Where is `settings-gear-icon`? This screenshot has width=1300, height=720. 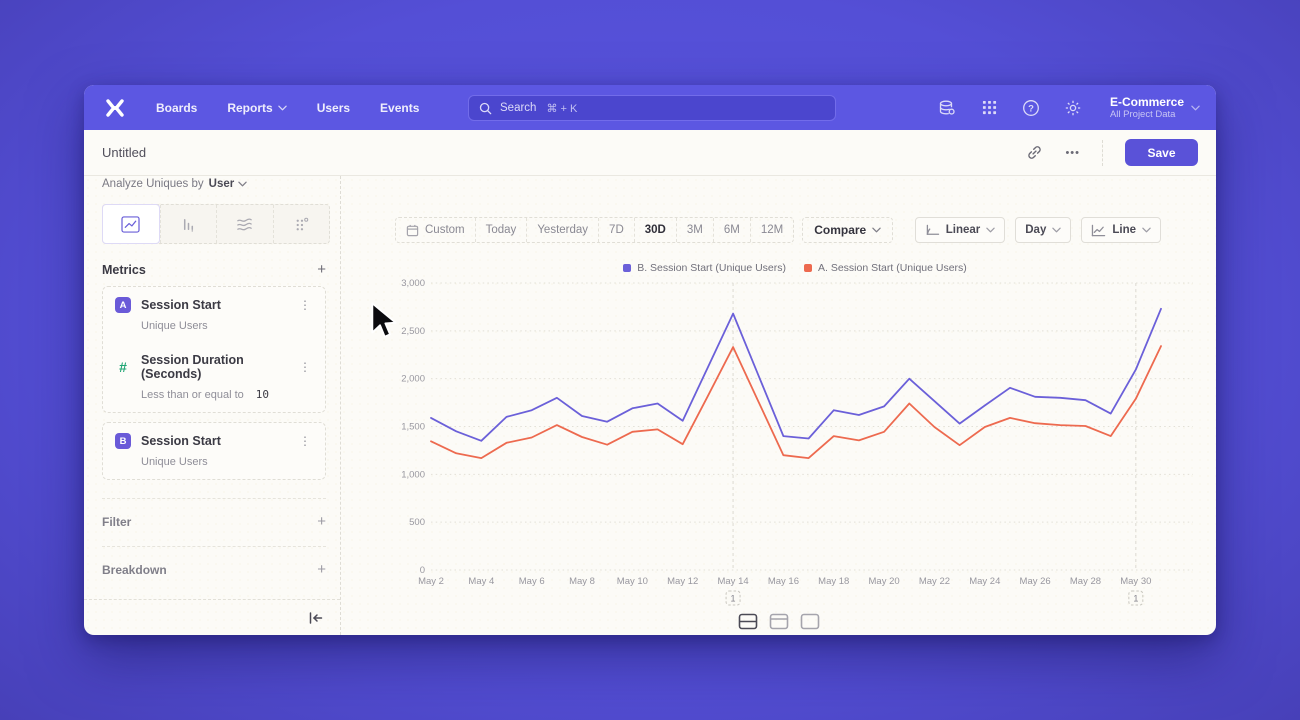 settings-gear-icon is located at coordinates (1073, 107).